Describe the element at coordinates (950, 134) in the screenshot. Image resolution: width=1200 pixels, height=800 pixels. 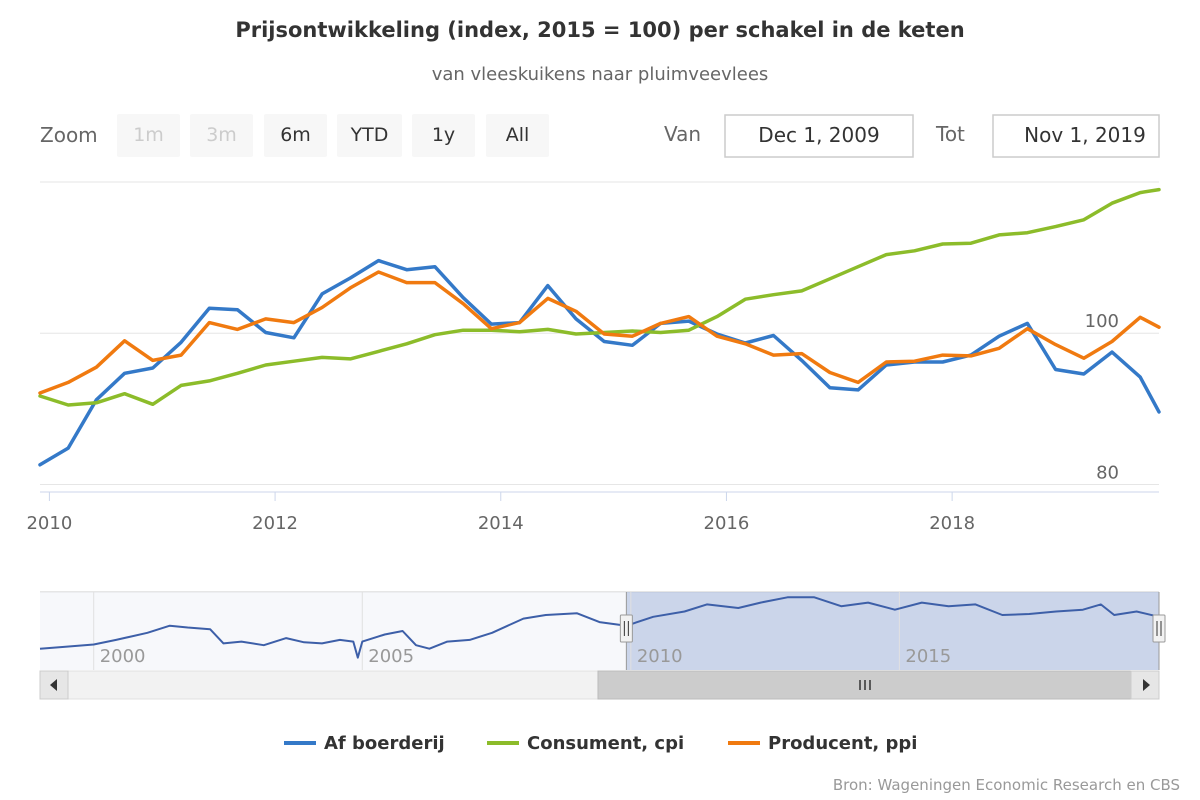
I see `to-label: Tot` at that location.